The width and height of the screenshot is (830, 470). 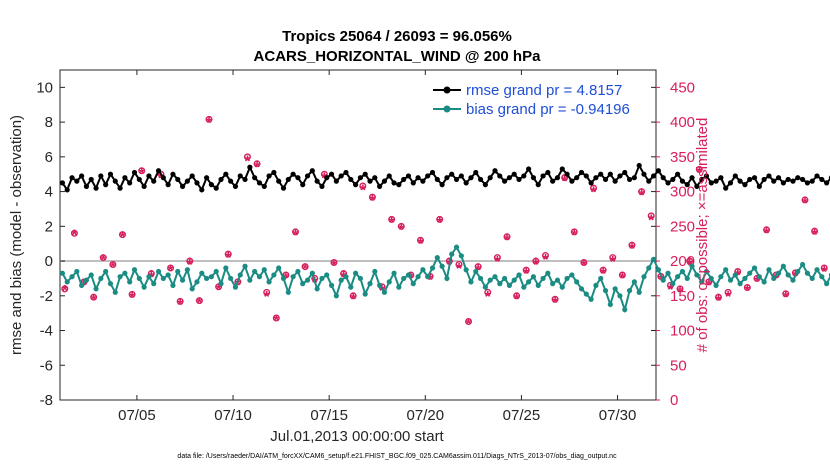 What do you see at coordinates (49, 122) in the screenshot?
I see `y-tick-label: 8` at bounding box center [49, 122].